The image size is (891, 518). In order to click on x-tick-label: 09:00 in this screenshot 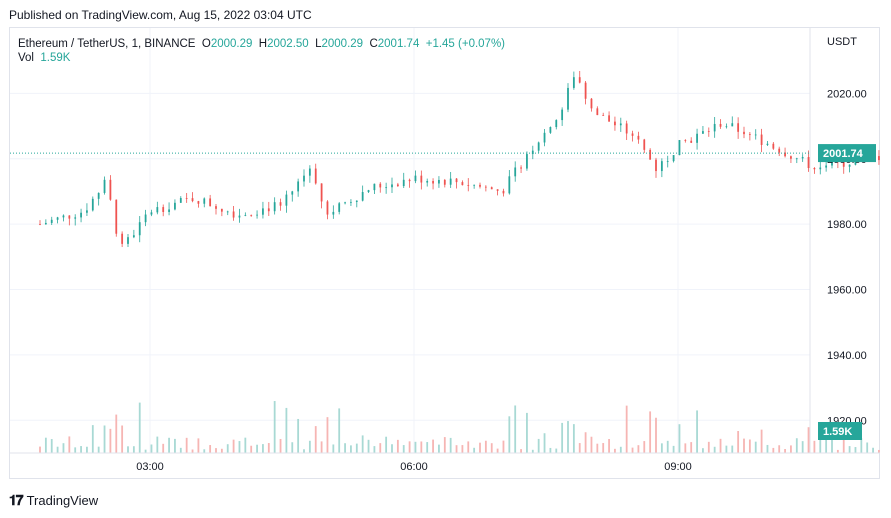, I will do `click(678, 467)`.